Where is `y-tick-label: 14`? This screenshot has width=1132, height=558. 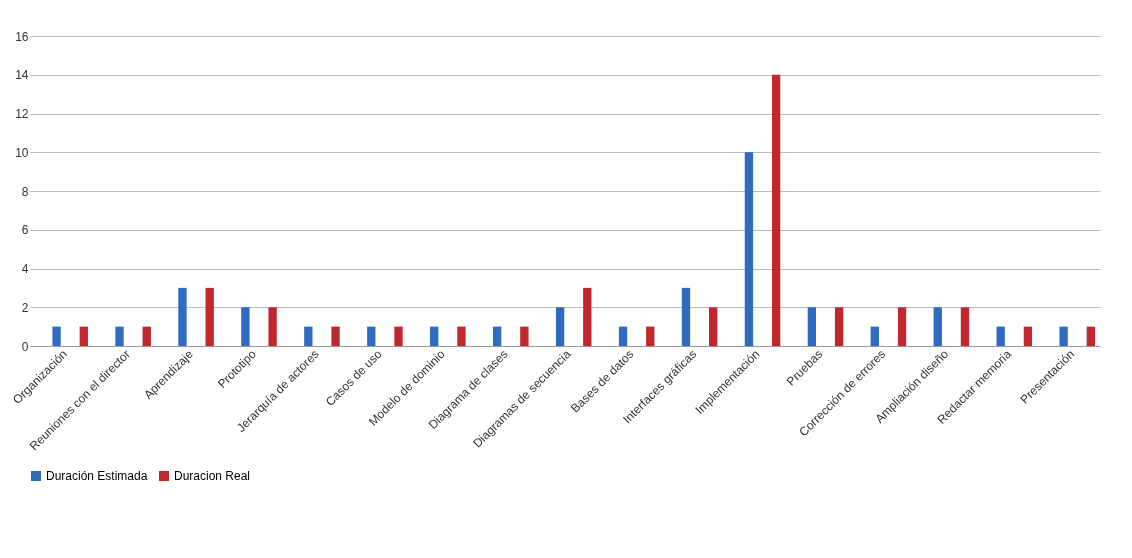 y-tick-label: 14 is located at coordinates (22, 75).